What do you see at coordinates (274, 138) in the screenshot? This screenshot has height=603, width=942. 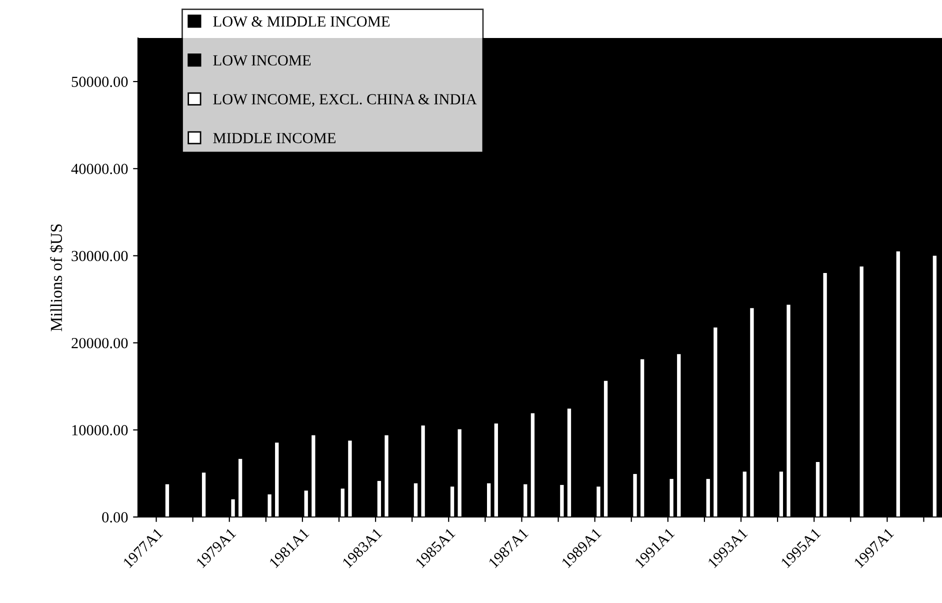 I see `legend-label: MIDDLE INCOME` at bounding box center [274, 138].